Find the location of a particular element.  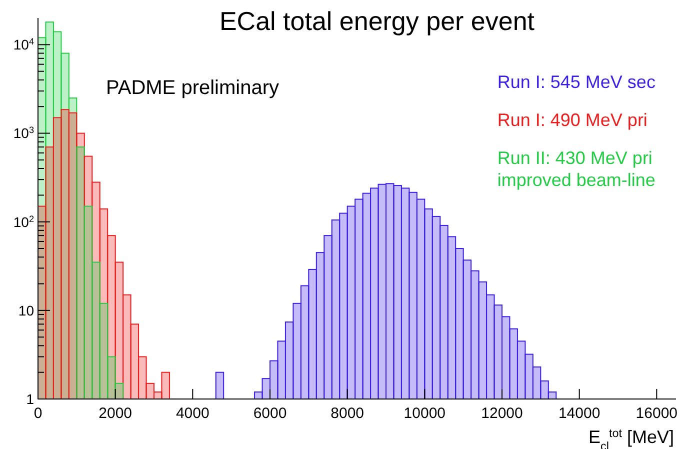

x-tick-label: 14000 is located at coordinates (579, 413).